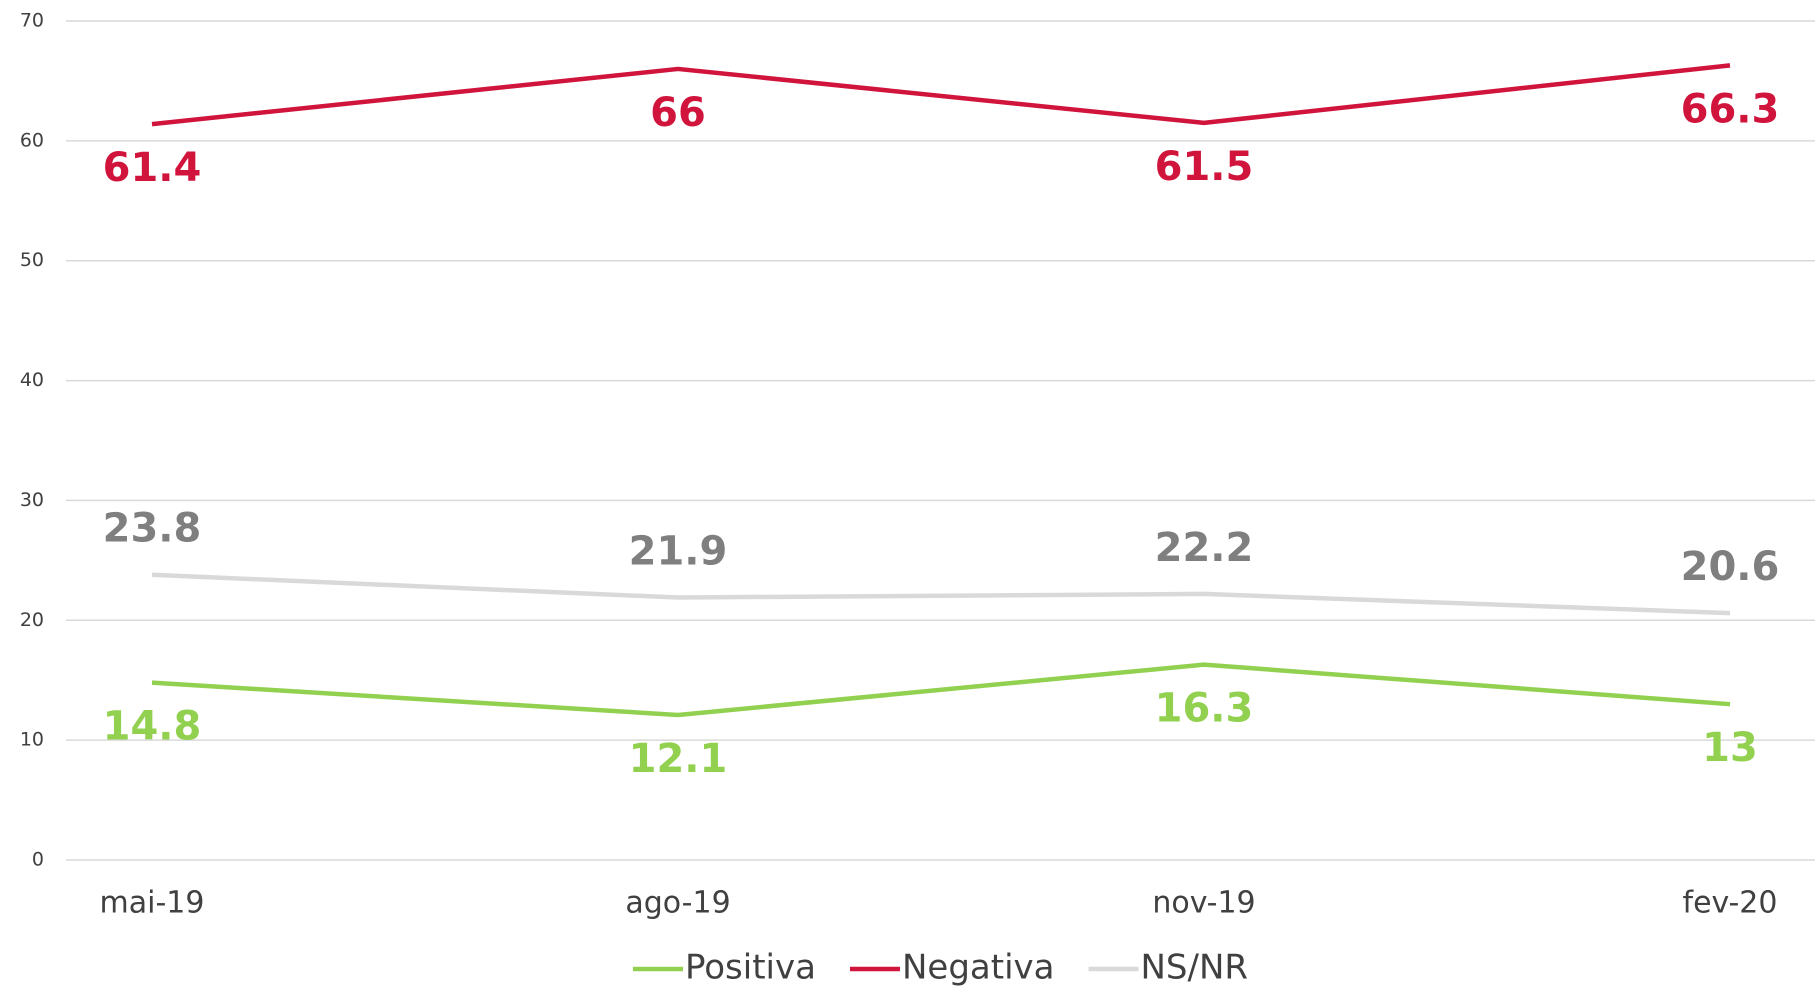 The image size is (1819, 995). I want to click on data-label: 12.1, so click(678, 759).